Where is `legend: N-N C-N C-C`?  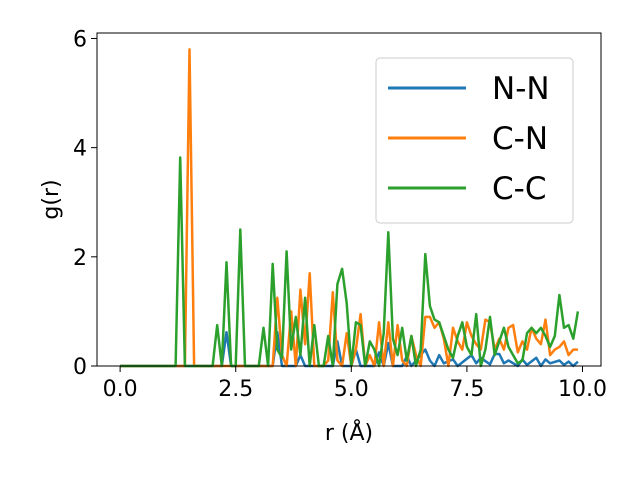
legend: N-N C-N C-C is located at coordinates (474, 140).